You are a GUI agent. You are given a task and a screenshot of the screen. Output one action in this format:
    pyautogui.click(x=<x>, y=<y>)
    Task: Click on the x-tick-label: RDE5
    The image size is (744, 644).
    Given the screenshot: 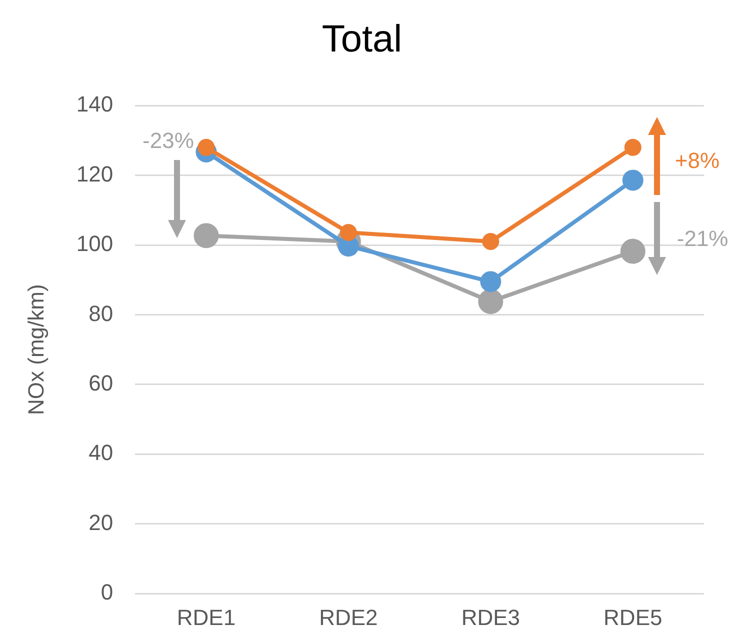 What is the action you would take?
    pyautogui.click(x=633, y=617)
    